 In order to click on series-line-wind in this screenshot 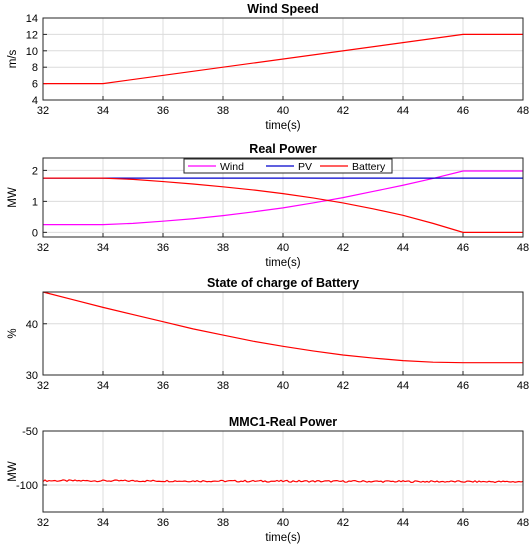, I will do `click(283, 198)`.